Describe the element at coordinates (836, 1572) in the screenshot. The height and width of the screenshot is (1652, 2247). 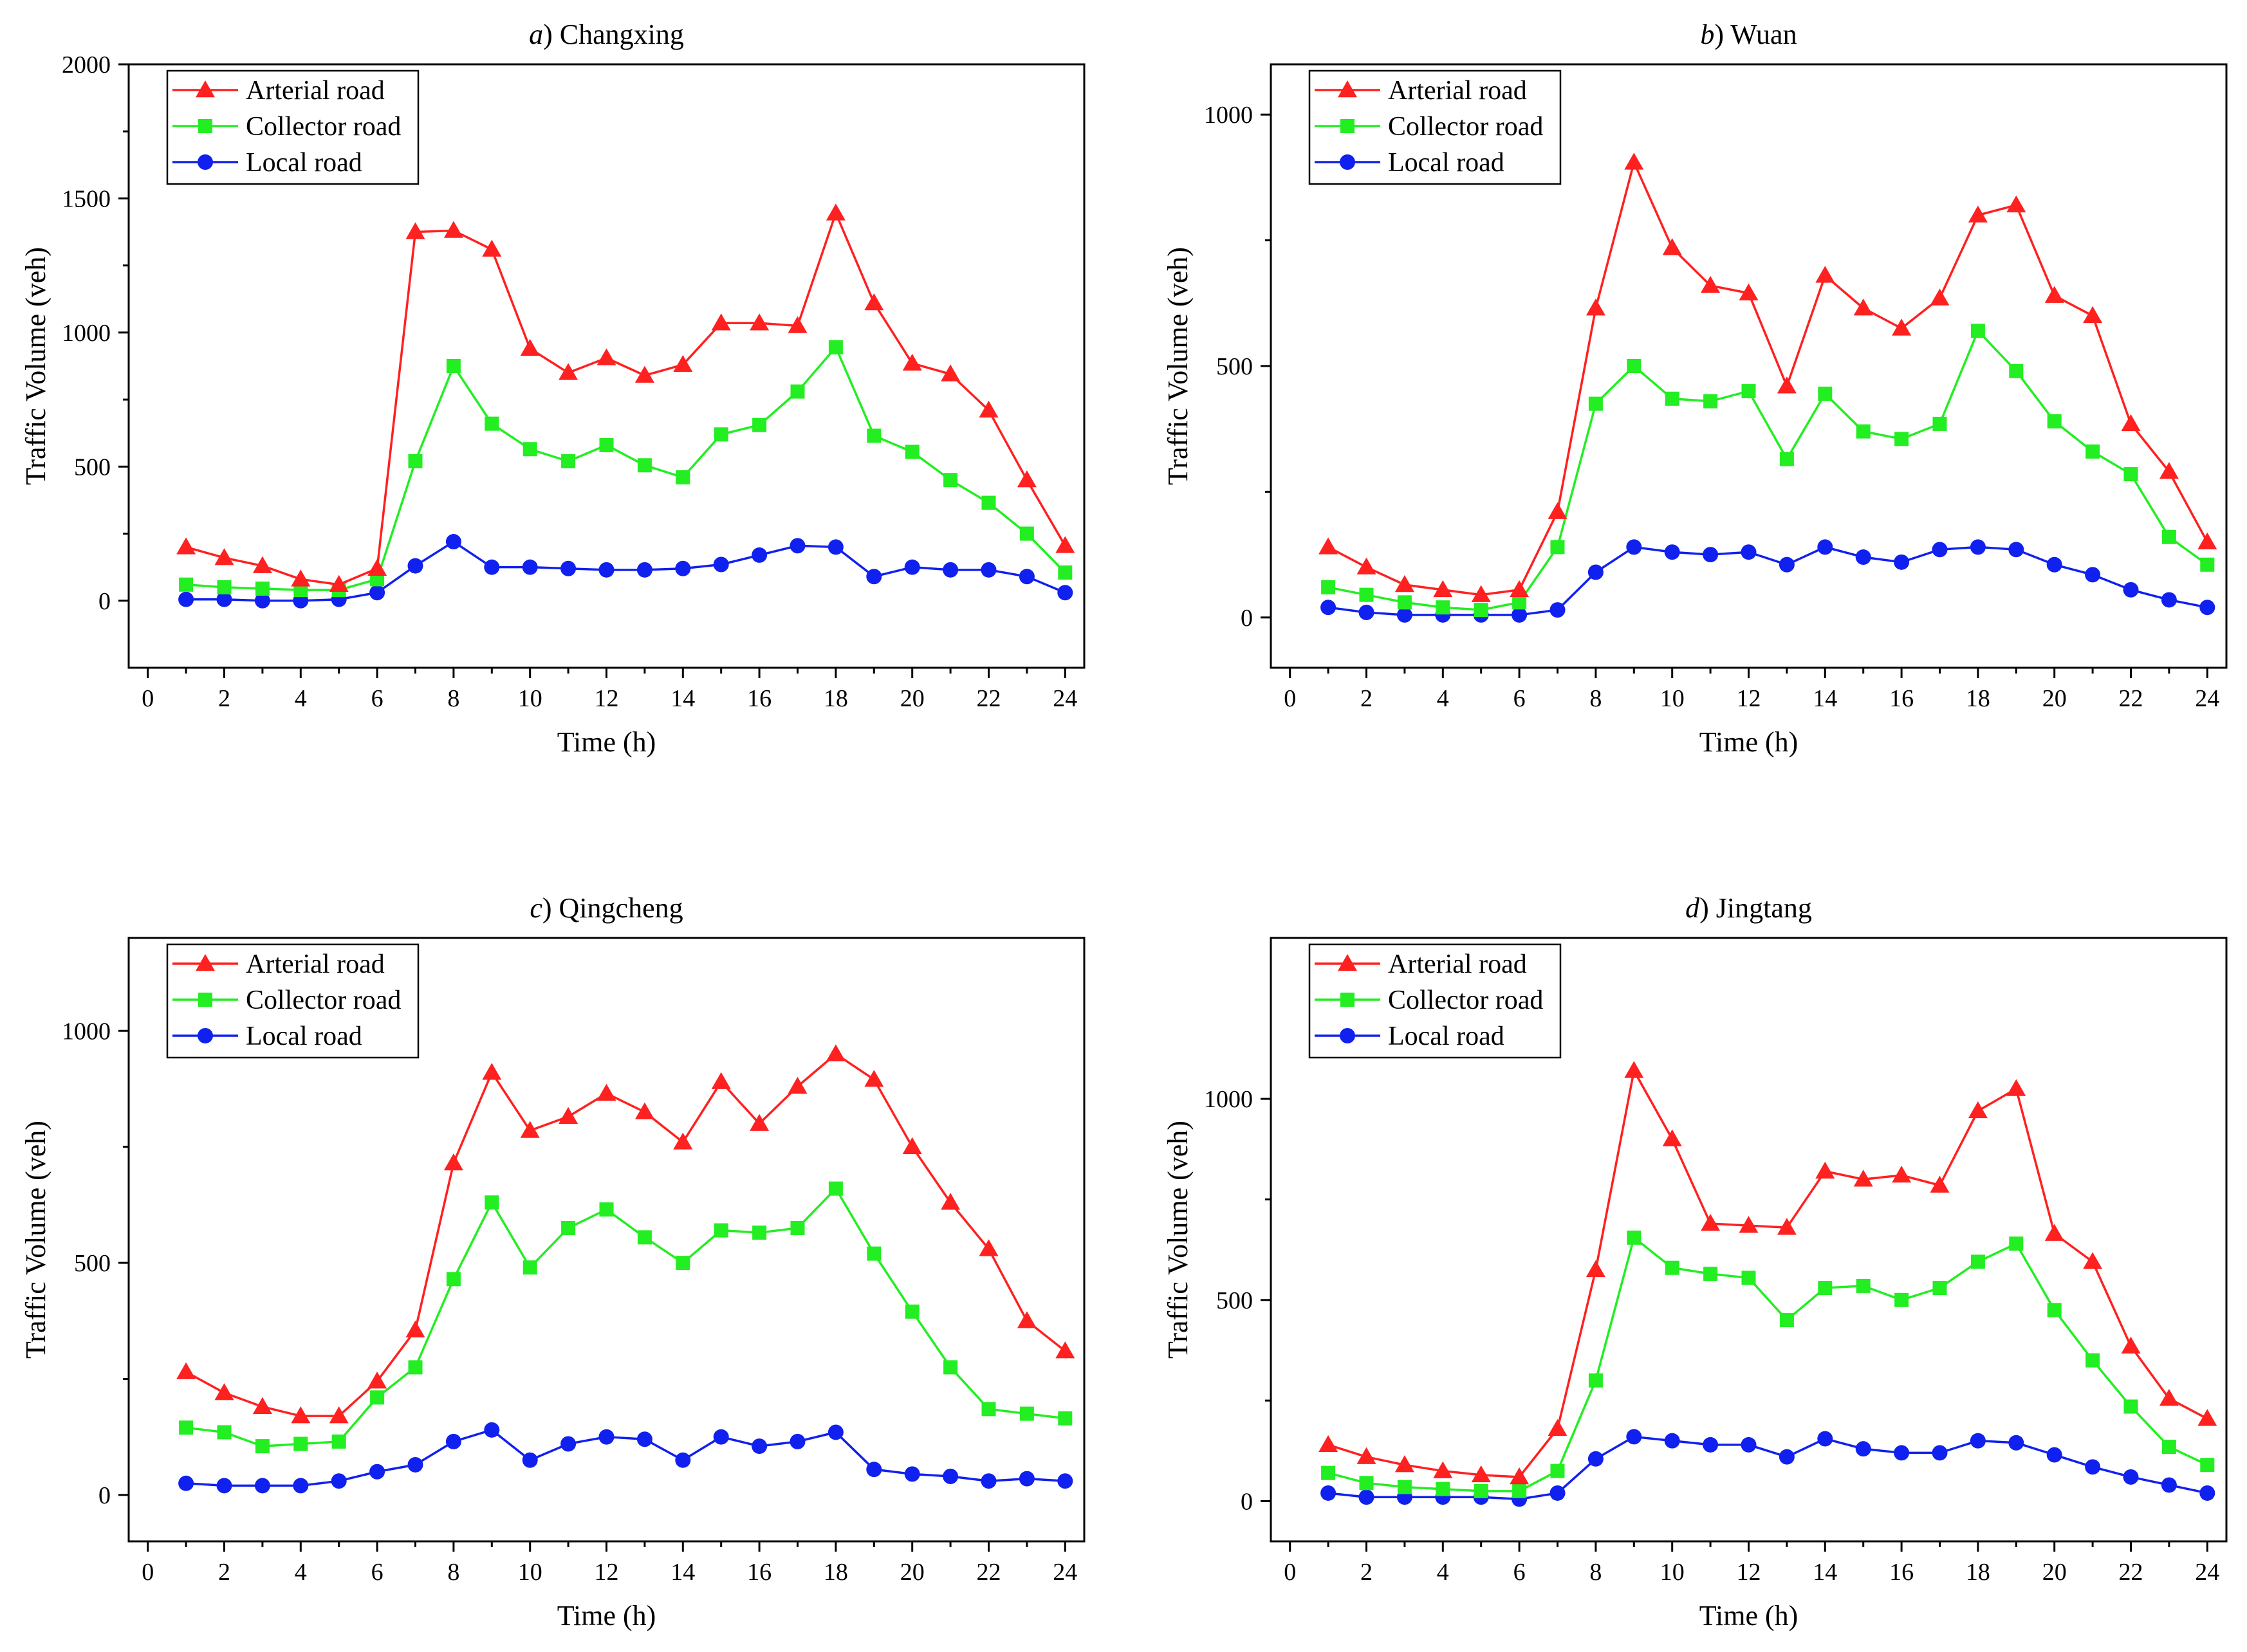
I see `x-tick-label: 18` at that location.